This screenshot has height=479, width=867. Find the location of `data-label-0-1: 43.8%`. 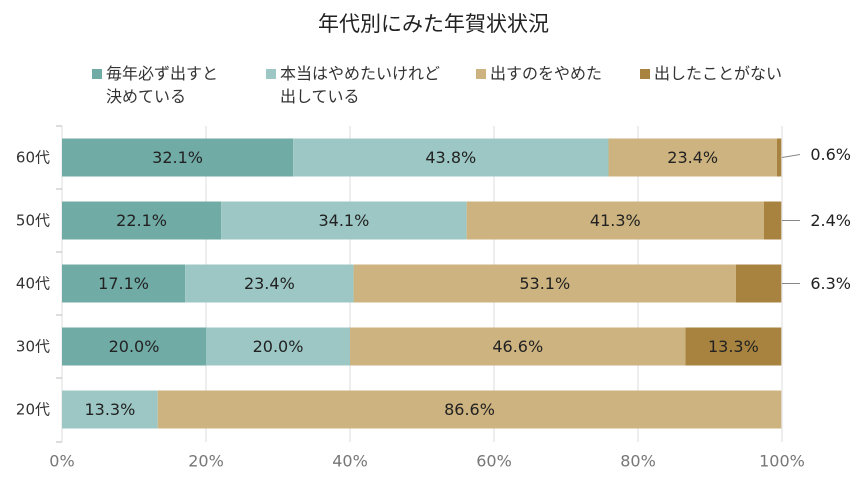

data-label-0-1: 43.8% is located at coordinates (450, 157).